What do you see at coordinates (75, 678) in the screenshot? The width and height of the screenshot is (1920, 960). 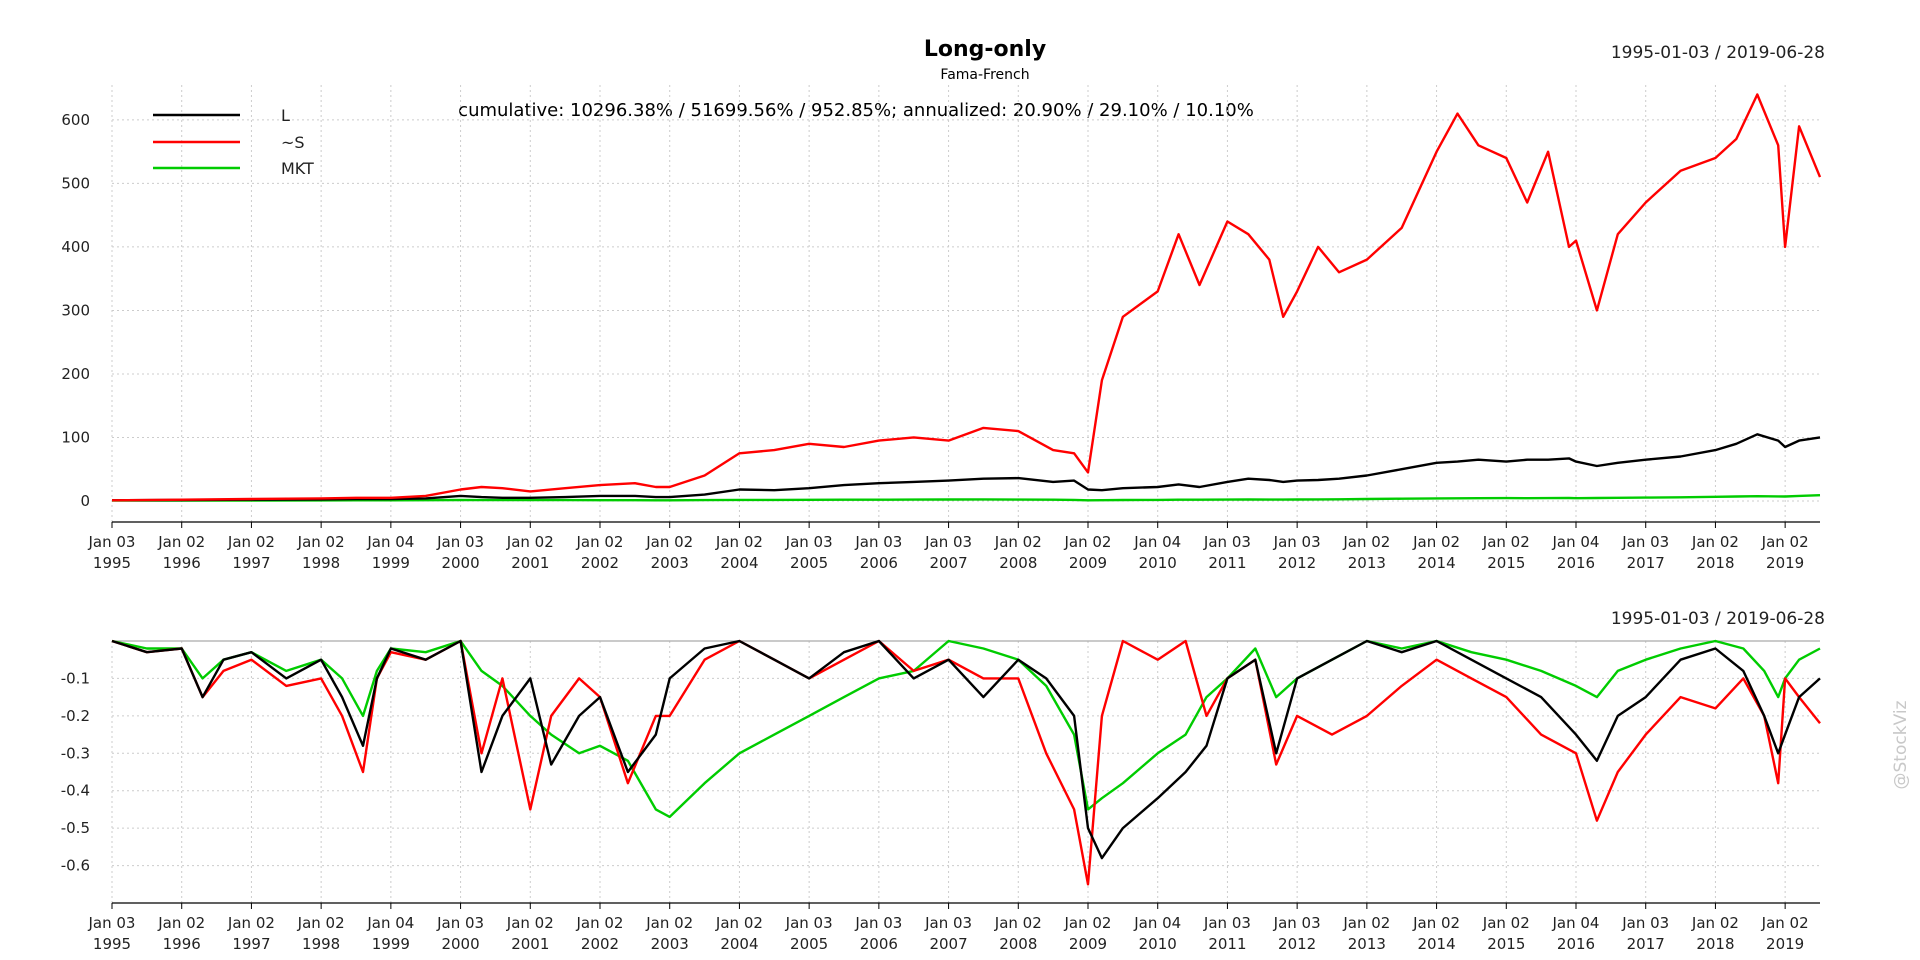 I see `y-tick-label: -0.1` at bounding box center [75, 678].